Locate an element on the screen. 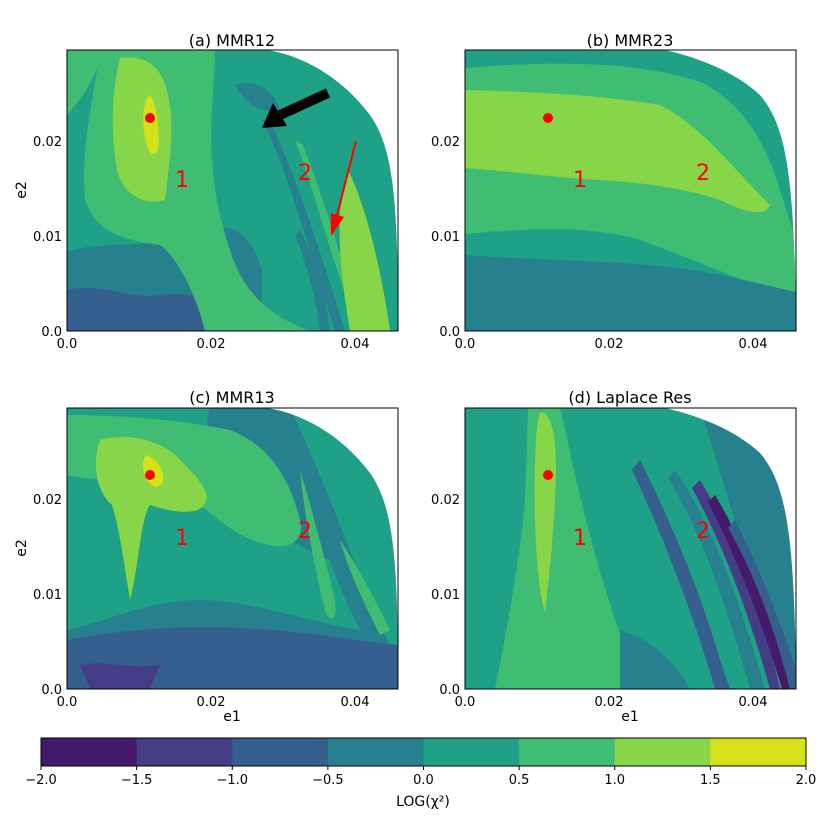 This screenshot has height=830, width=830. panel-c-title: (c) MMR13 is located at coordinates (231, 397).